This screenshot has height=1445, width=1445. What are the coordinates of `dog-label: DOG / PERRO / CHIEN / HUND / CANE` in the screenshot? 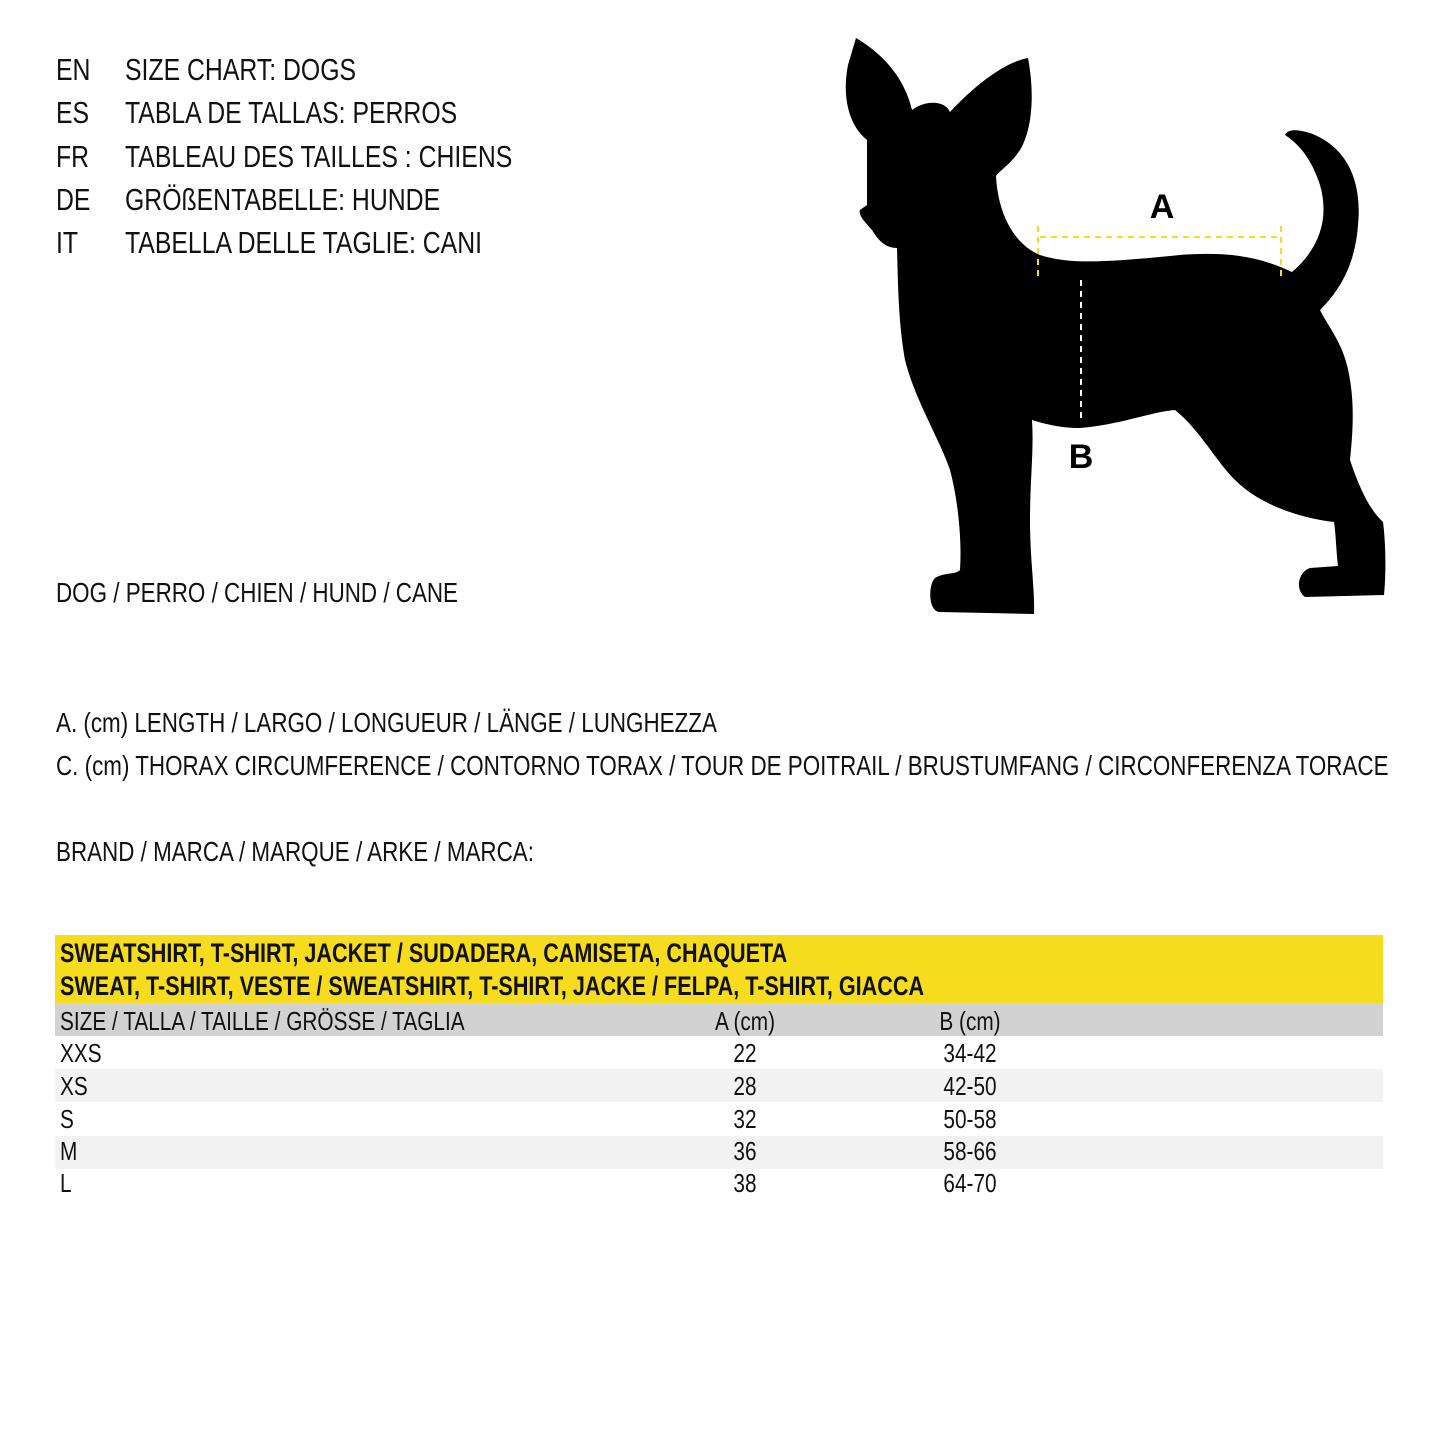 It's located at (257, 592).